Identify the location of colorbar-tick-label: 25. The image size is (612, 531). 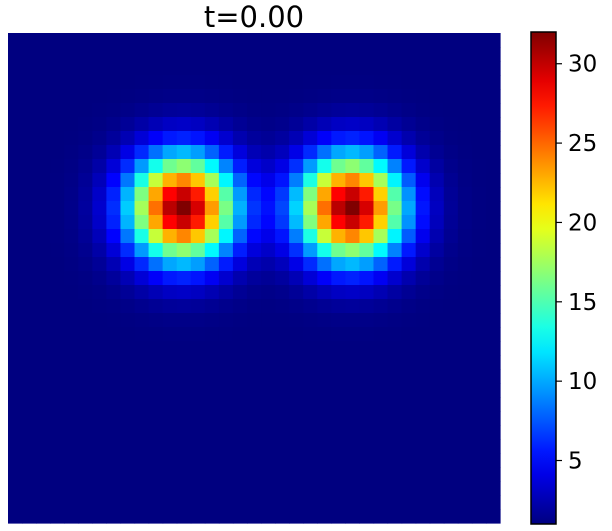
(582, 144).